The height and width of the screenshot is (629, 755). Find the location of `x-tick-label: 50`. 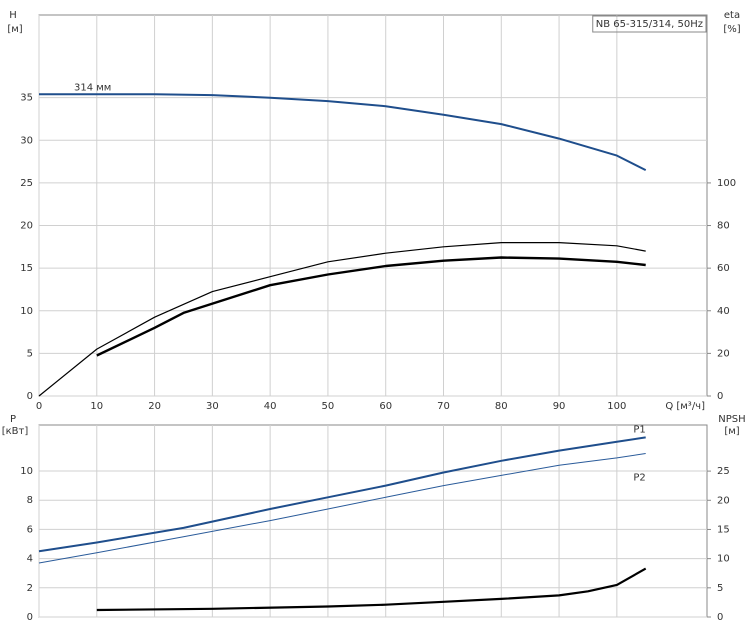

x-tick-label: 50 is located at coordinates (328, 406).